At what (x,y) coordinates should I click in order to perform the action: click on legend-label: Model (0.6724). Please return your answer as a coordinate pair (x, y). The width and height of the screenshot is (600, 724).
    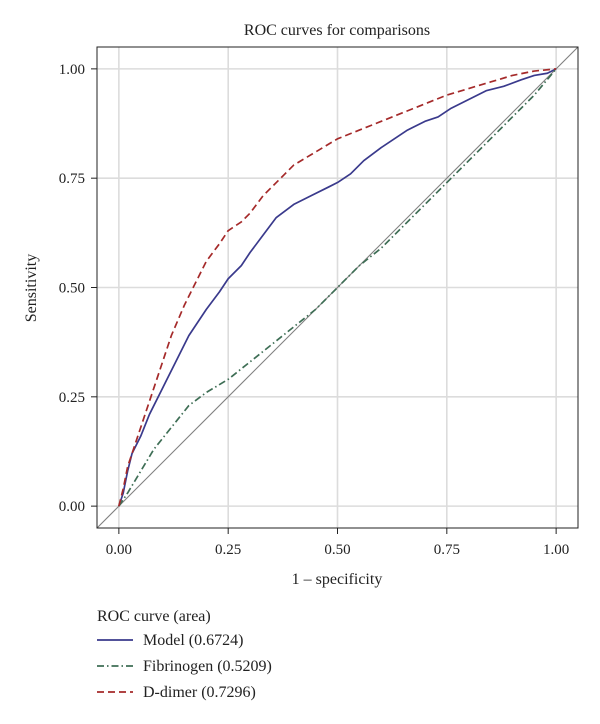
    Looking at the image, I should click on (193, 640).